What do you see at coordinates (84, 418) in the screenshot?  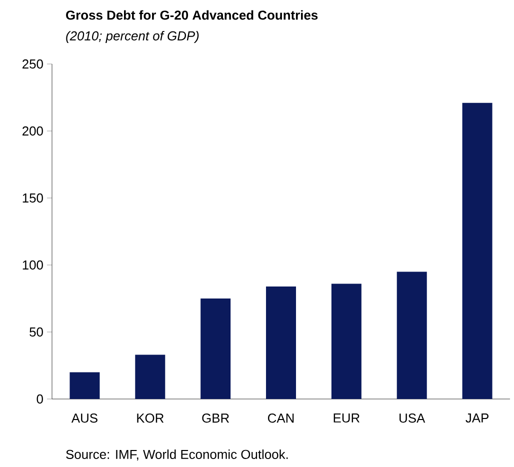 I see `x-tick-label: AUS` at bounding box center [84, 418].